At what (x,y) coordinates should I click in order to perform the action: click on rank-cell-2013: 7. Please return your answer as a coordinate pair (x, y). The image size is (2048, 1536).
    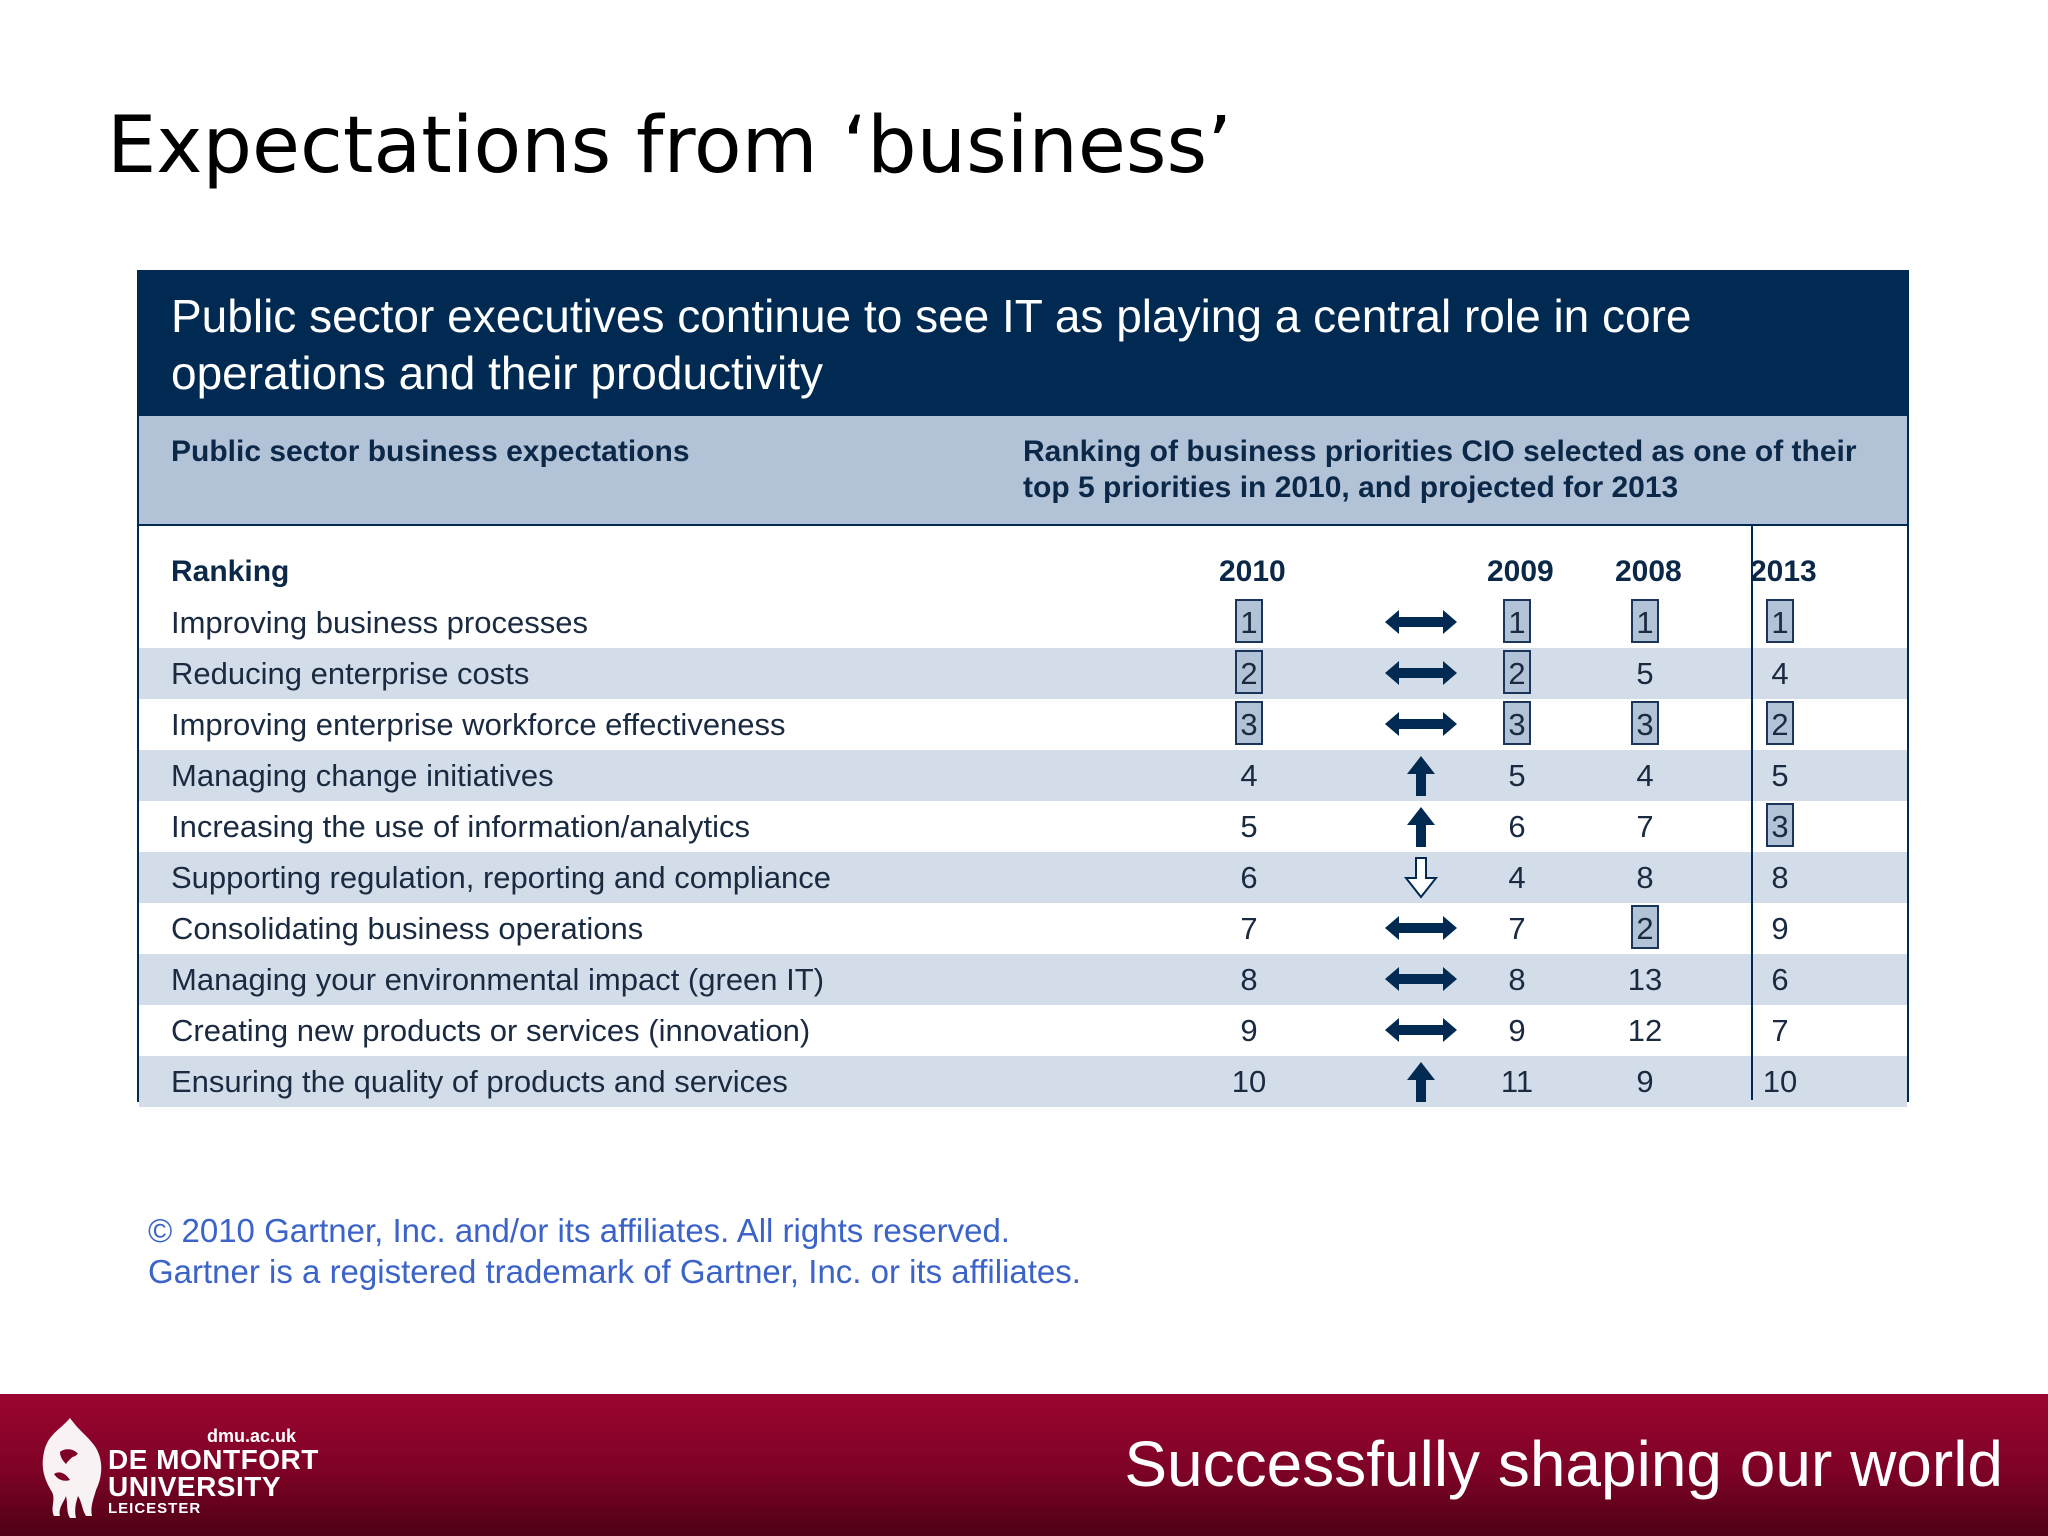
    Looking at the image, I should click on (1780, 1030).